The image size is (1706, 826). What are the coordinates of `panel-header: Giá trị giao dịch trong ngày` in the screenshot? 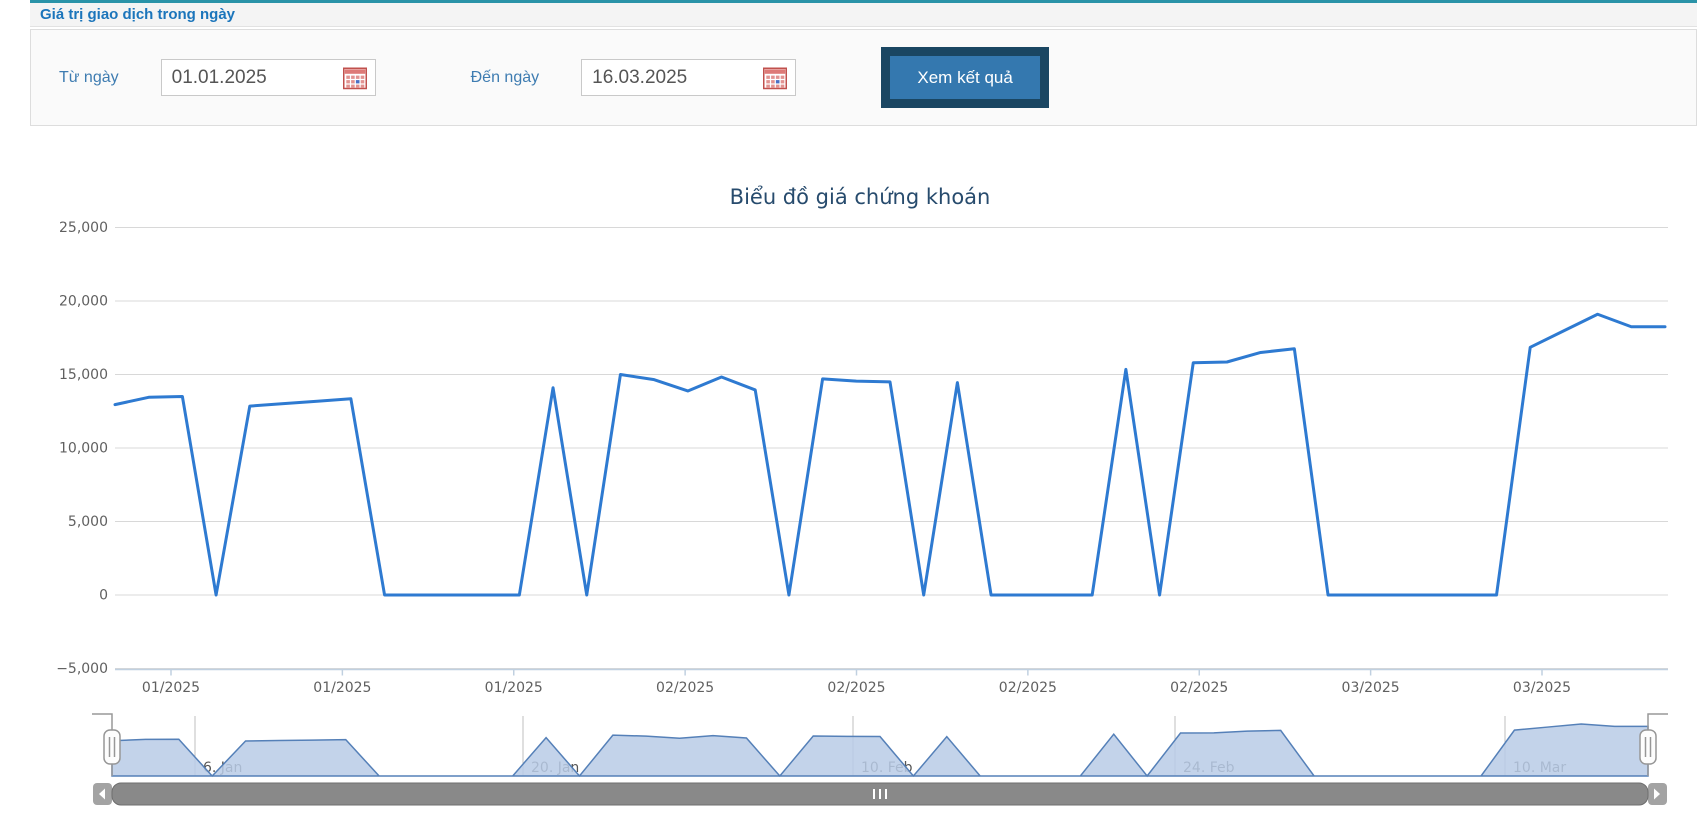 It's located at (863, 13).